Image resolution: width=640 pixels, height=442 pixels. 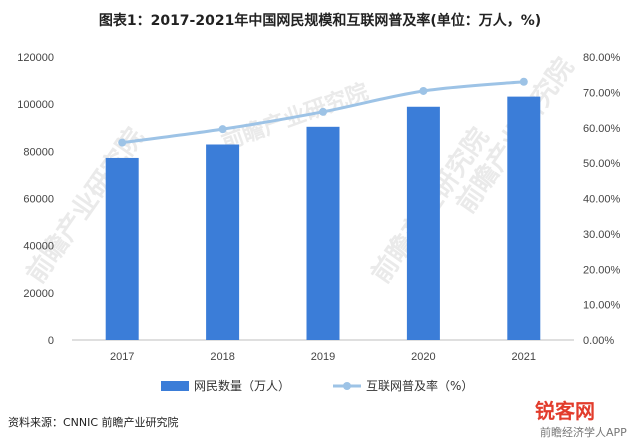 What do you see at coordinates (38, 247) in the screenshot?
I see `left-axis-tick-label: 40000` at bounding box center [38, 247].